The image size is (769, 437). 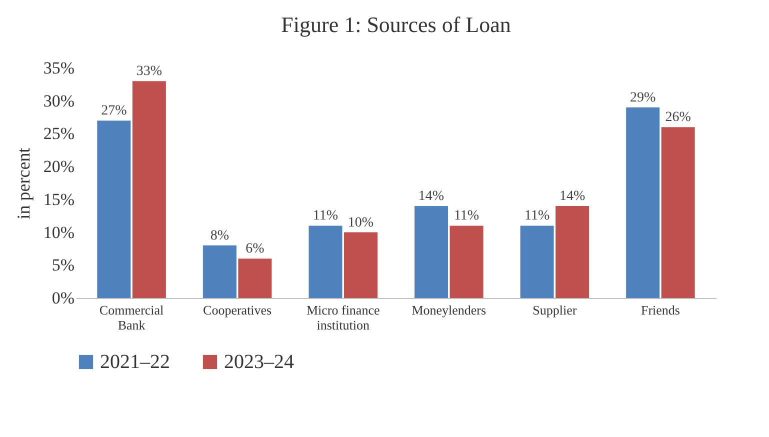 I want to click on y-tick-label: 0%, so click(x=63, y=298).